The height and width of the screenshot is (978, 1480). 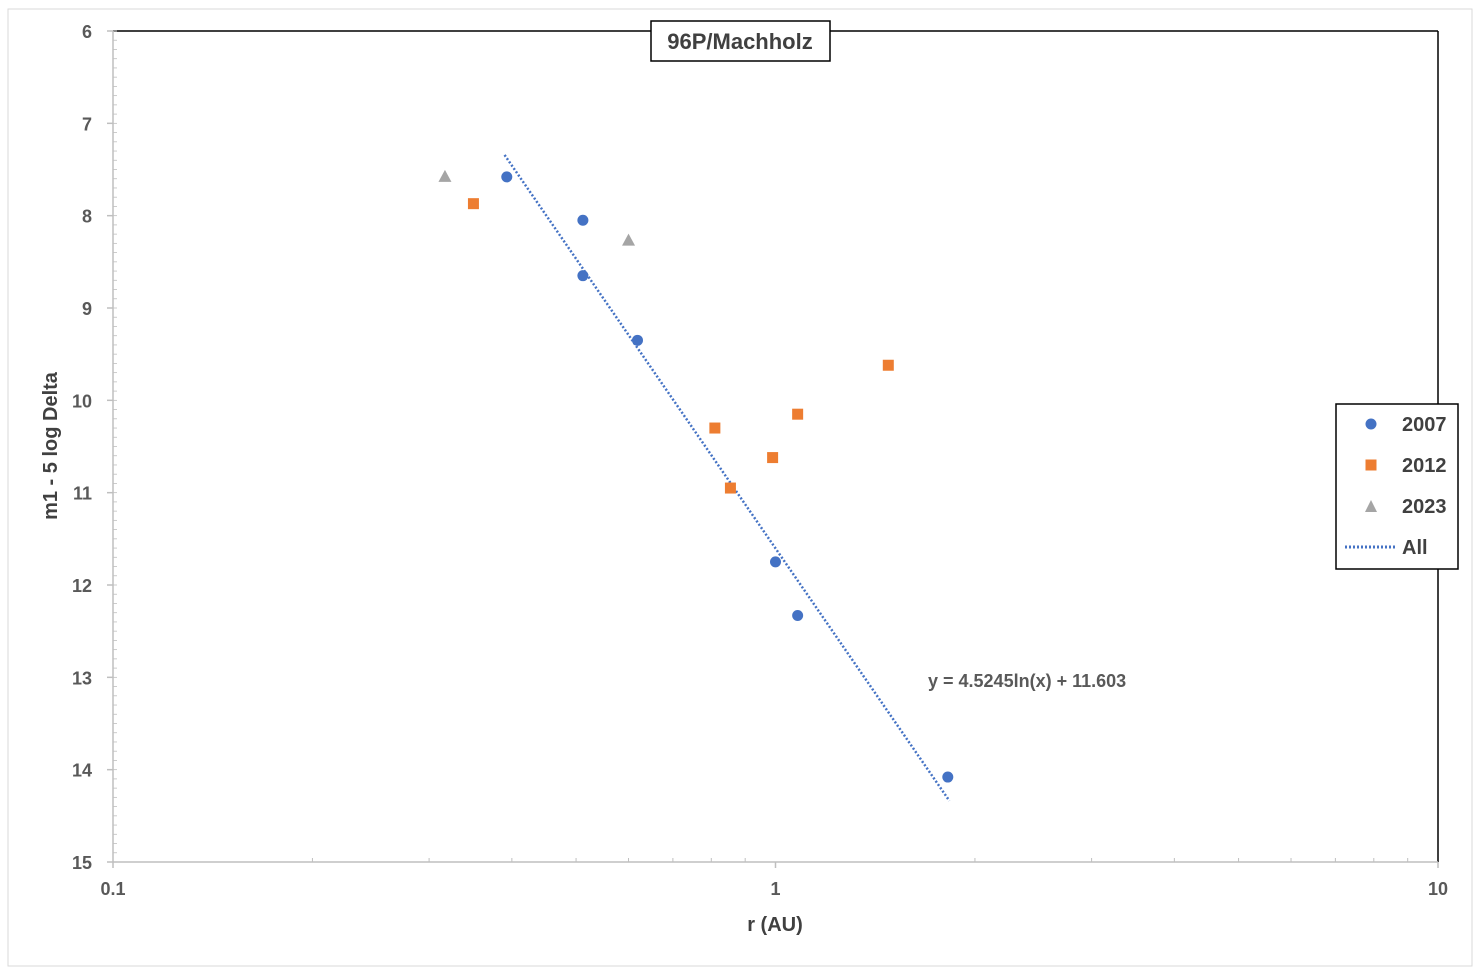 I want to click on legend-marker-2023, so click(x=1371, y=506).